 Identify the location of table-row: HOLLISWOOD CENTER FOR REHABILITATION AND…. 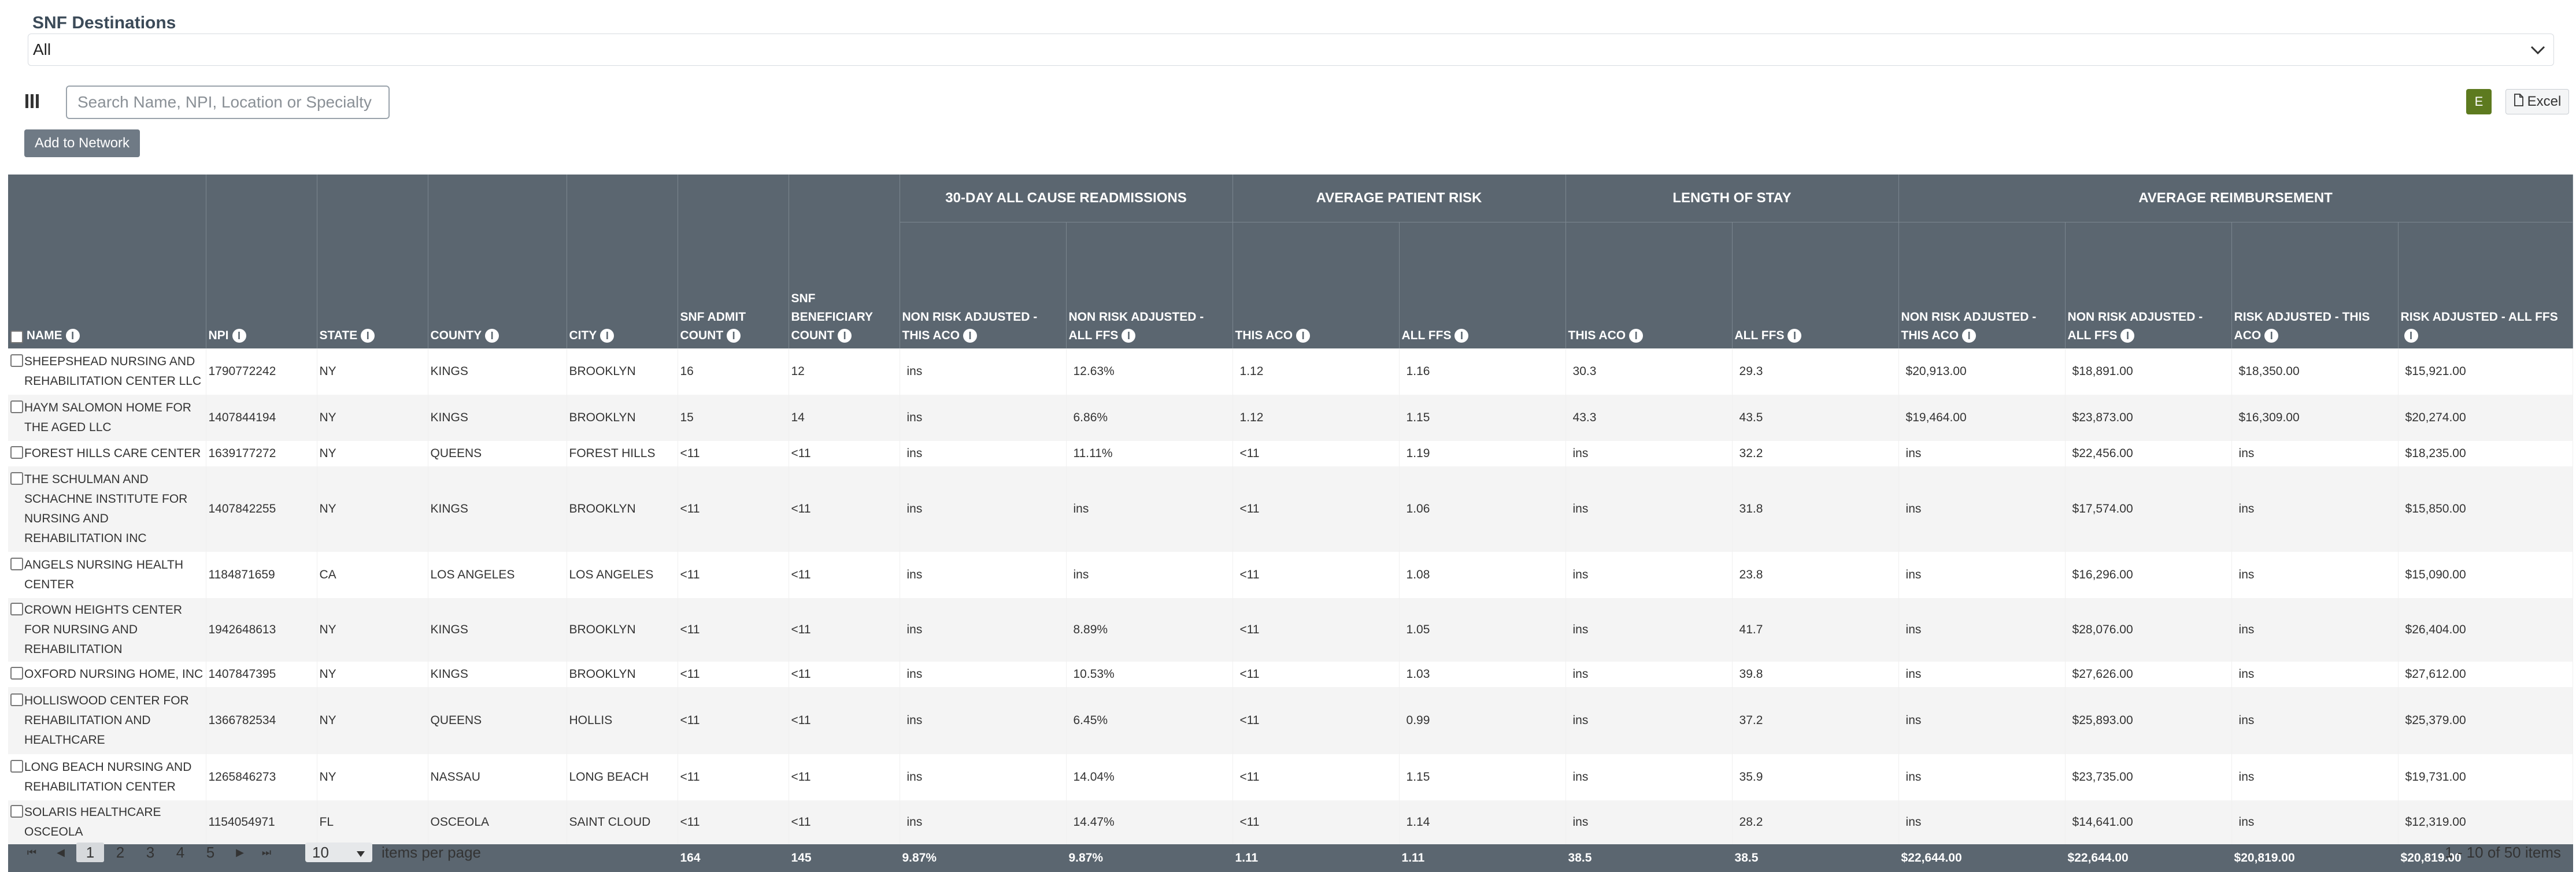
(1290, 721).